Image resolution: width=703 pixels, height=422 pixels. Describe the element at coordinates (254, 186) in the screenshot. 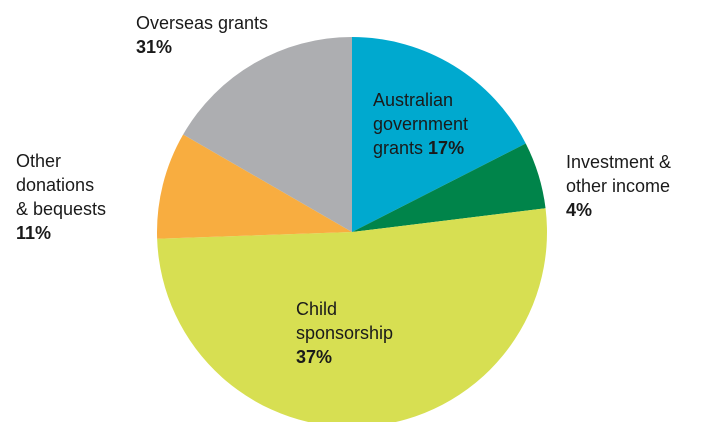

I see `pie-slice-other` at that location.